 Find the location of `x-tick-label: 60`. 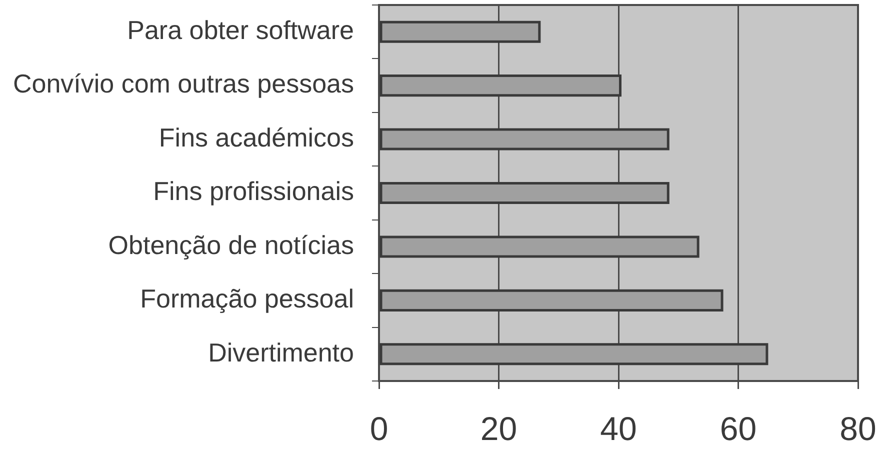

x-tick-label: 60 is located at coordinates (738, 428).